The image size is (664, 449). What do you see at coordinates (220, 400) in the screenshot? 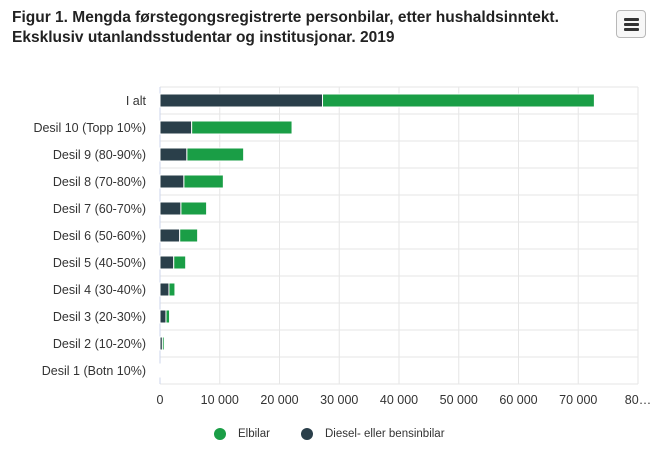
I see `x-tick-label: 10 000` at bounding box center [220, 400].